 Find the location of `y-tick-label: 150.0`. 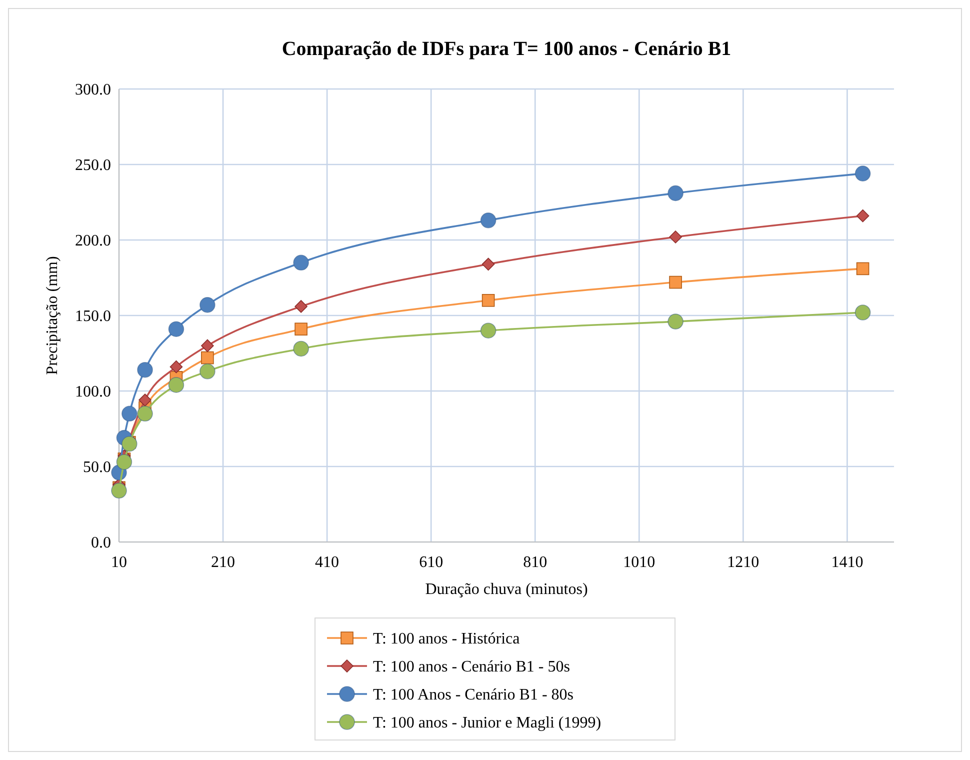

y-tick-label: 150.0 is located at coordinates (93, 317).